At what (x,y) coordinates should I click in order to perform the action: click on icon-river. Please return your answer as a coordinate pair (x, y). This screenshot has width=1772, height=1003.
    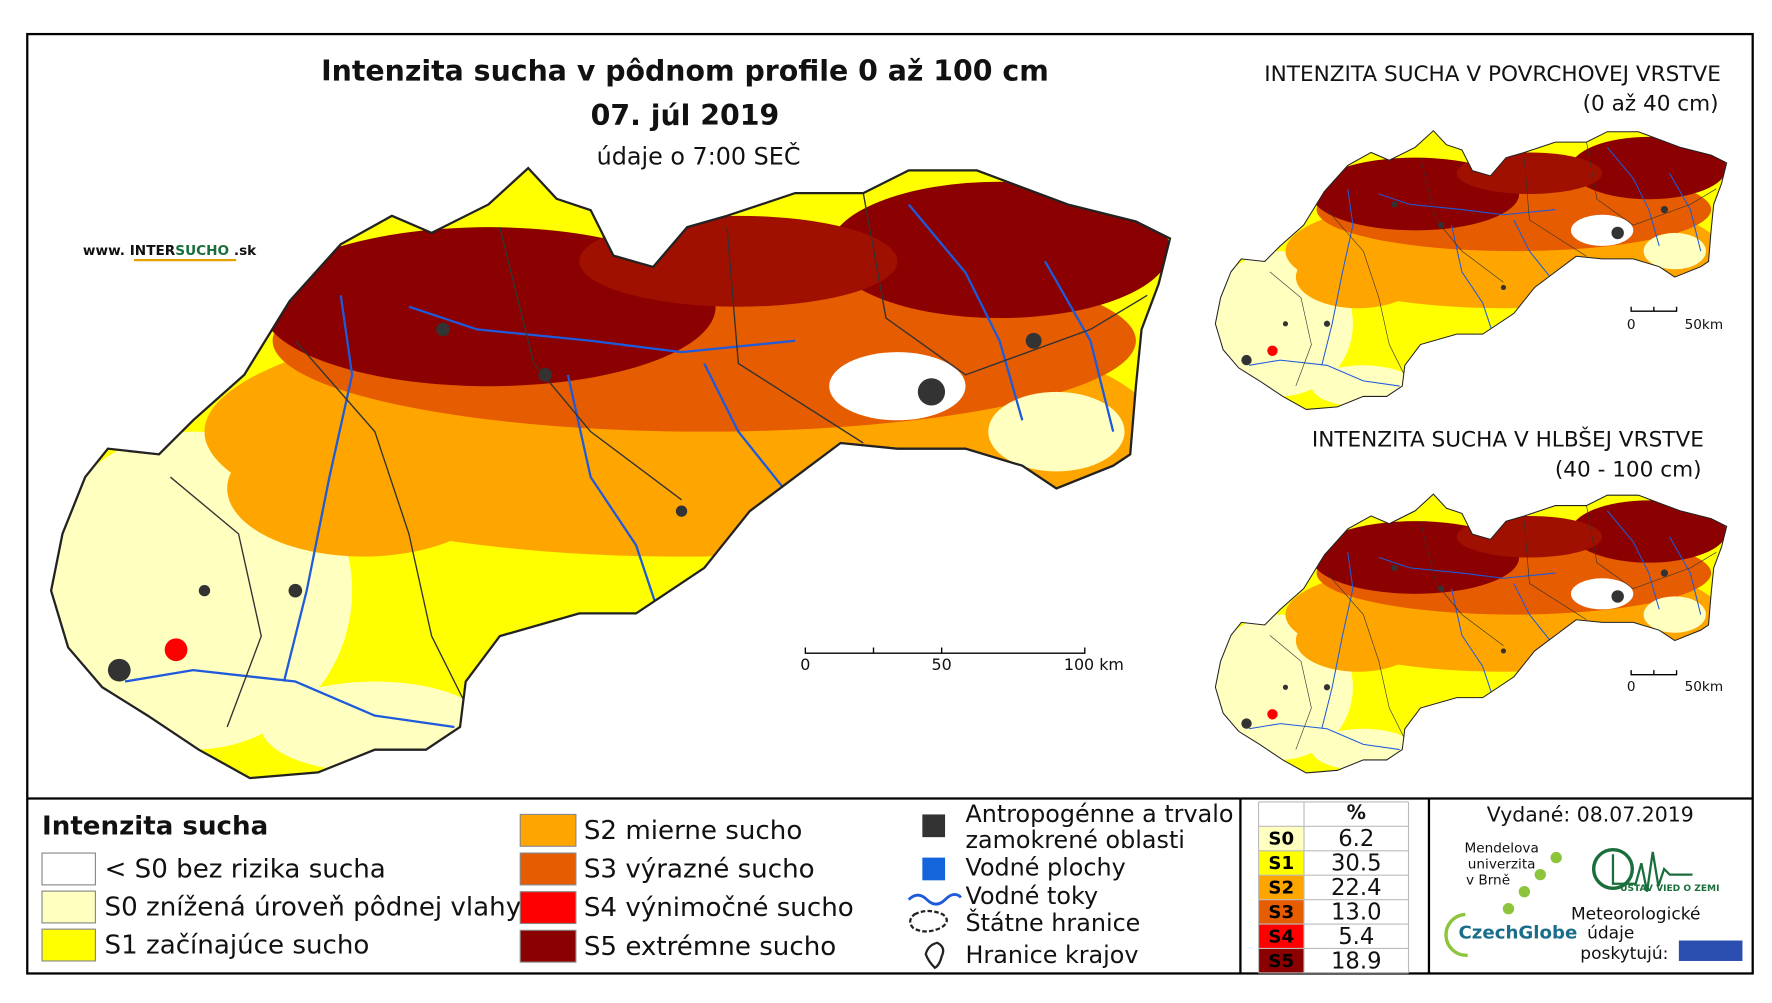
    Looking at the image, I should click on (934, 899).